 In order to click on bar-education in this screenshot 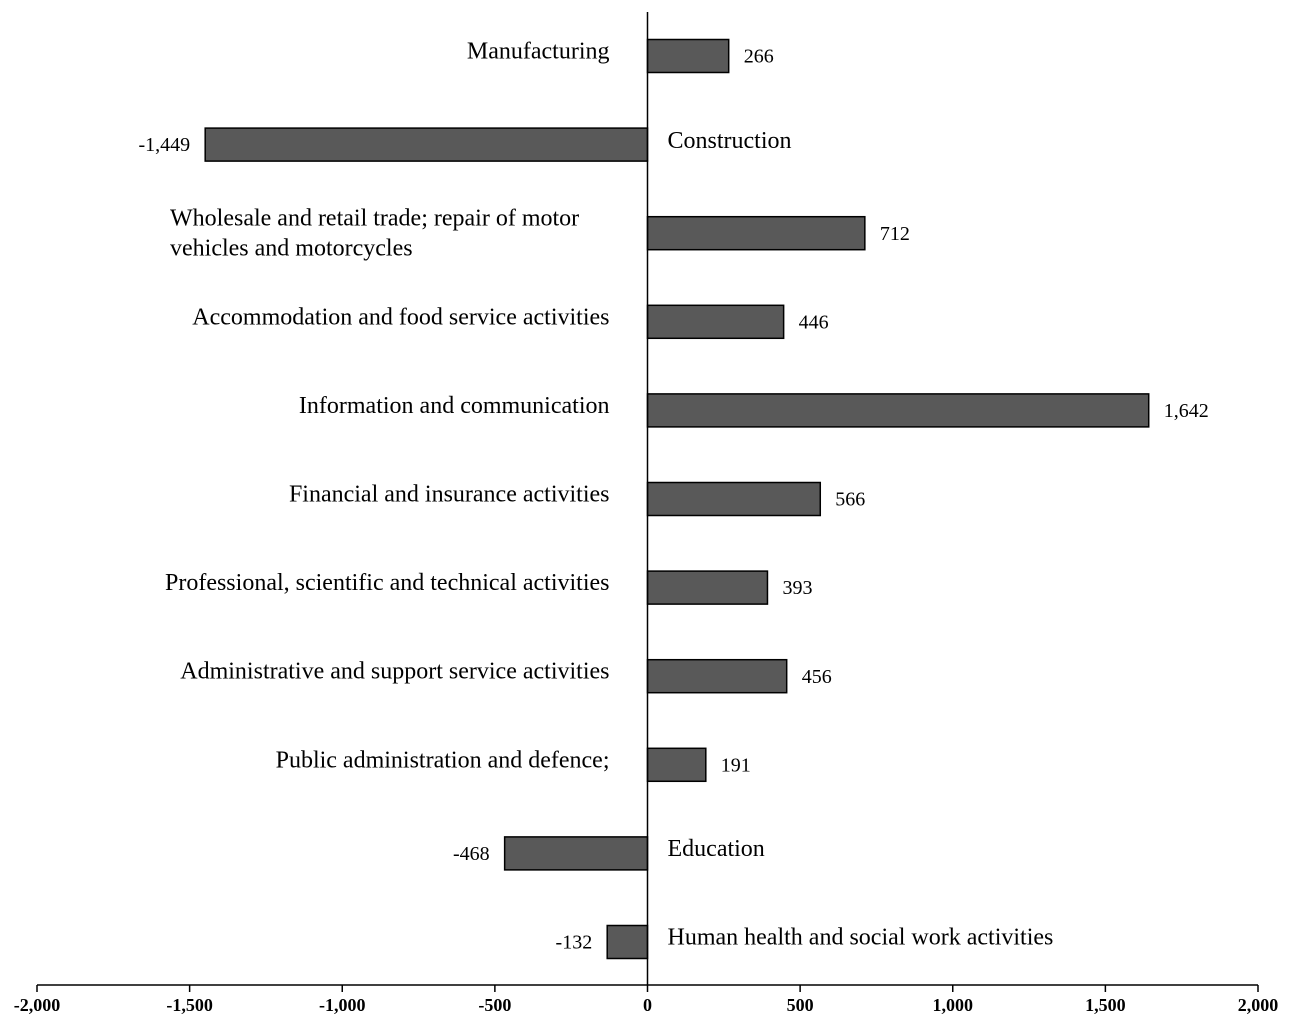, I will do `click(576, 853)`.